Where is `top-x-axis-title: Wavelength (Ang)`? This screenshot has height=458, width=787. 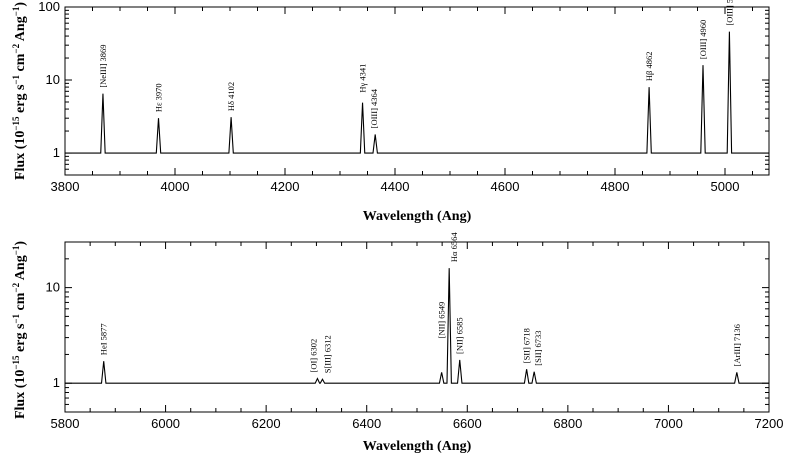
top-x-axis-title: Wavelength (Ang) is located at coordinates (417, 216).